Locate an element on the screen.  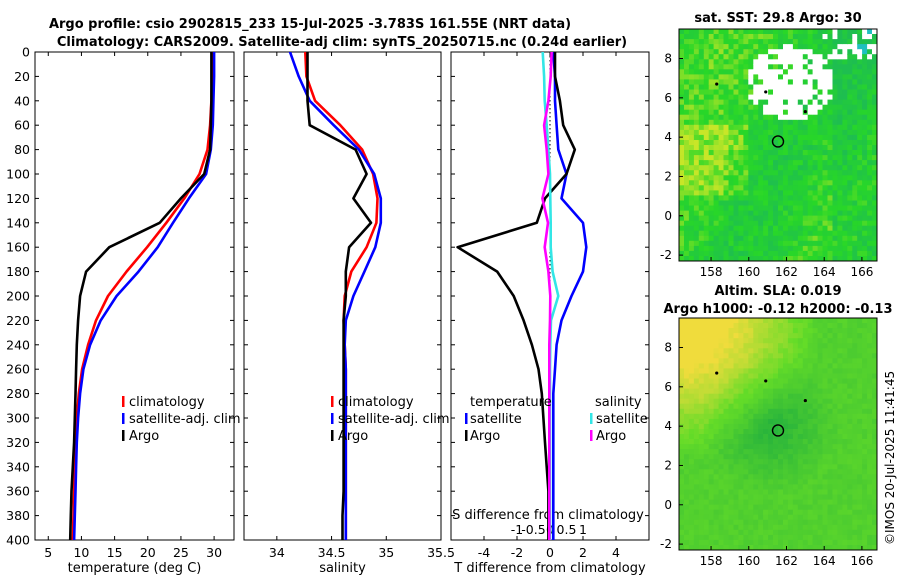
legend-swatch-climatology is located at coordinates (123, 401).